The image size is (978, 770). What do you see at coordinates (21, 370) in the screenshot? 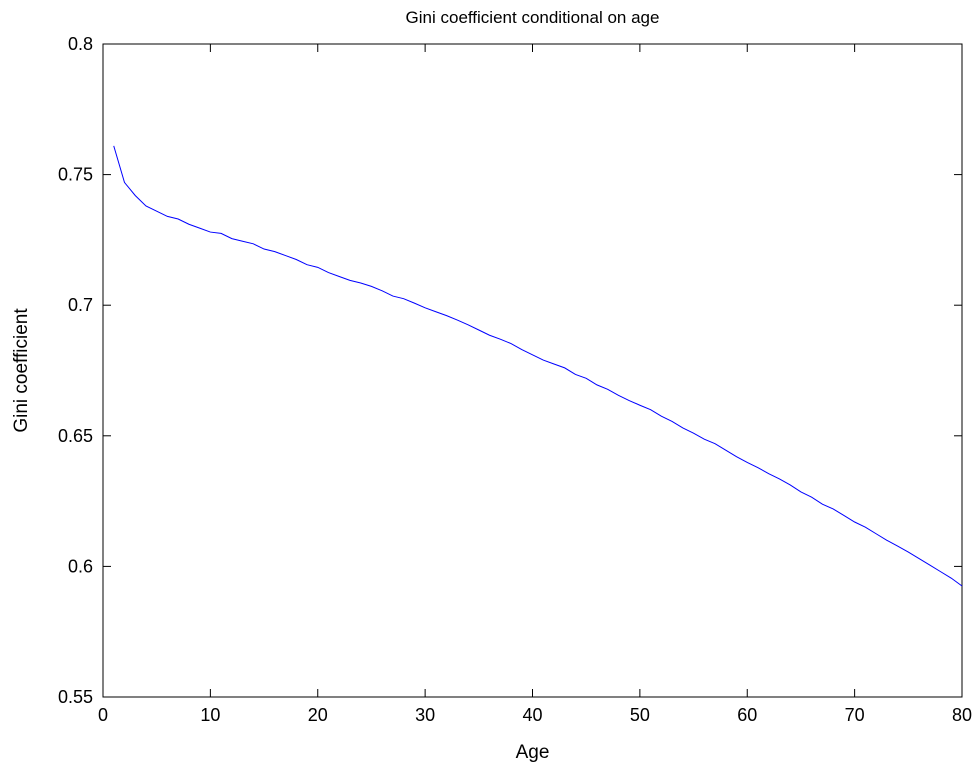
I see `y-axis-label: Gini coefficient` at bounding box center [21, 370].